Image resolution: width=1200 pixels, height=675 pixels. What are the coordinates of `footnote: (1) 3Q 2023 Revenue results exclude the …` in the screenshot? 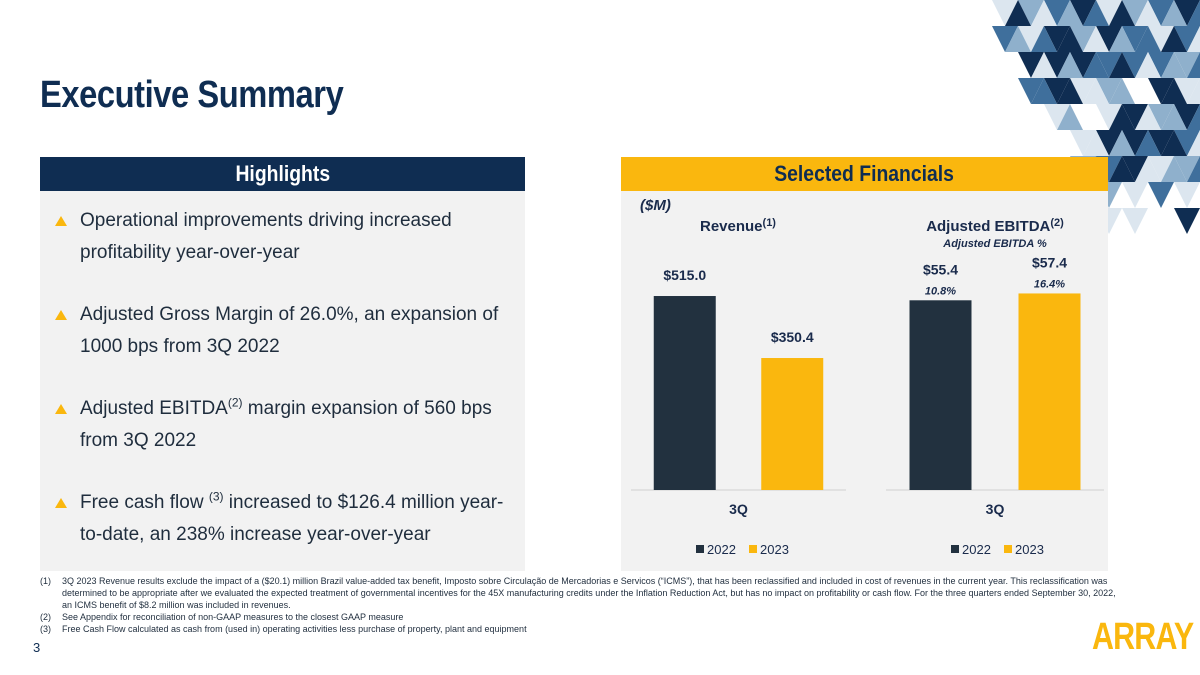 It's located at (580, 593).